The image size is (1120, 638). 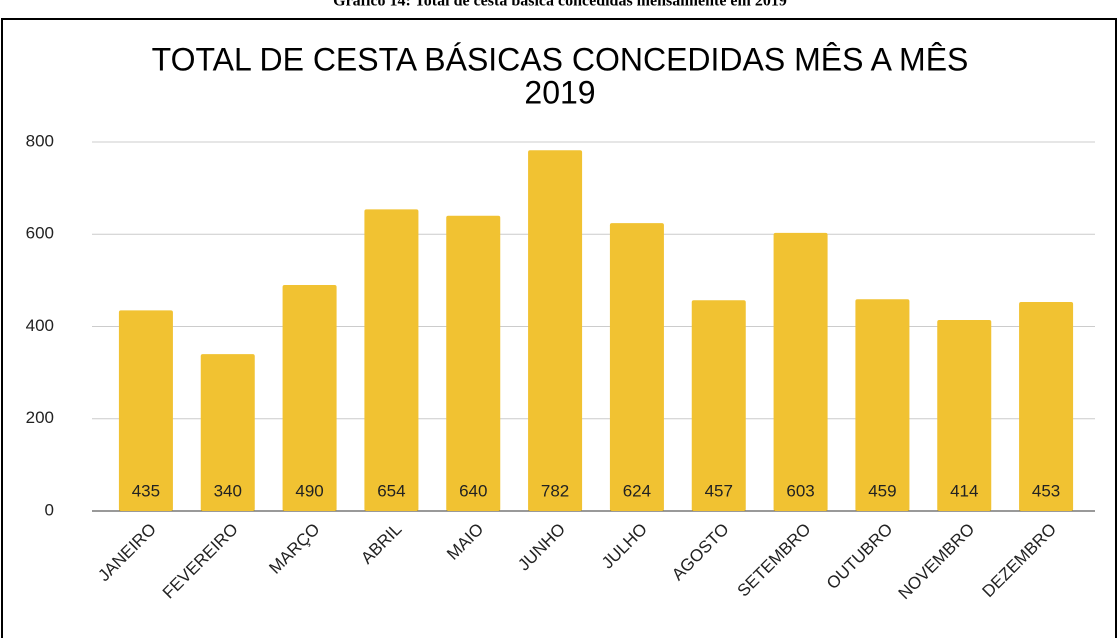 I want to click on data-label: 453, so click(x=1046, y=490).